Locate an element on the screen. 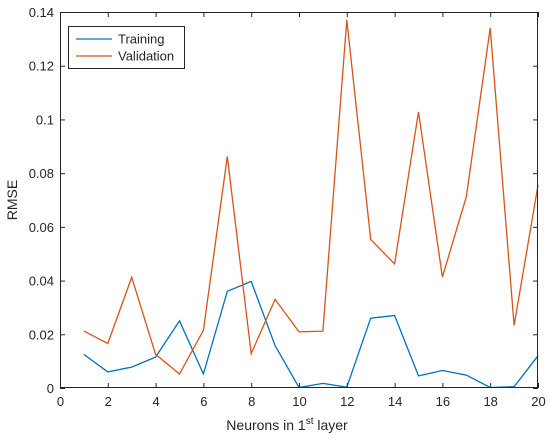  x-axis-label-superscript: st is located at coordinates (310, 421).